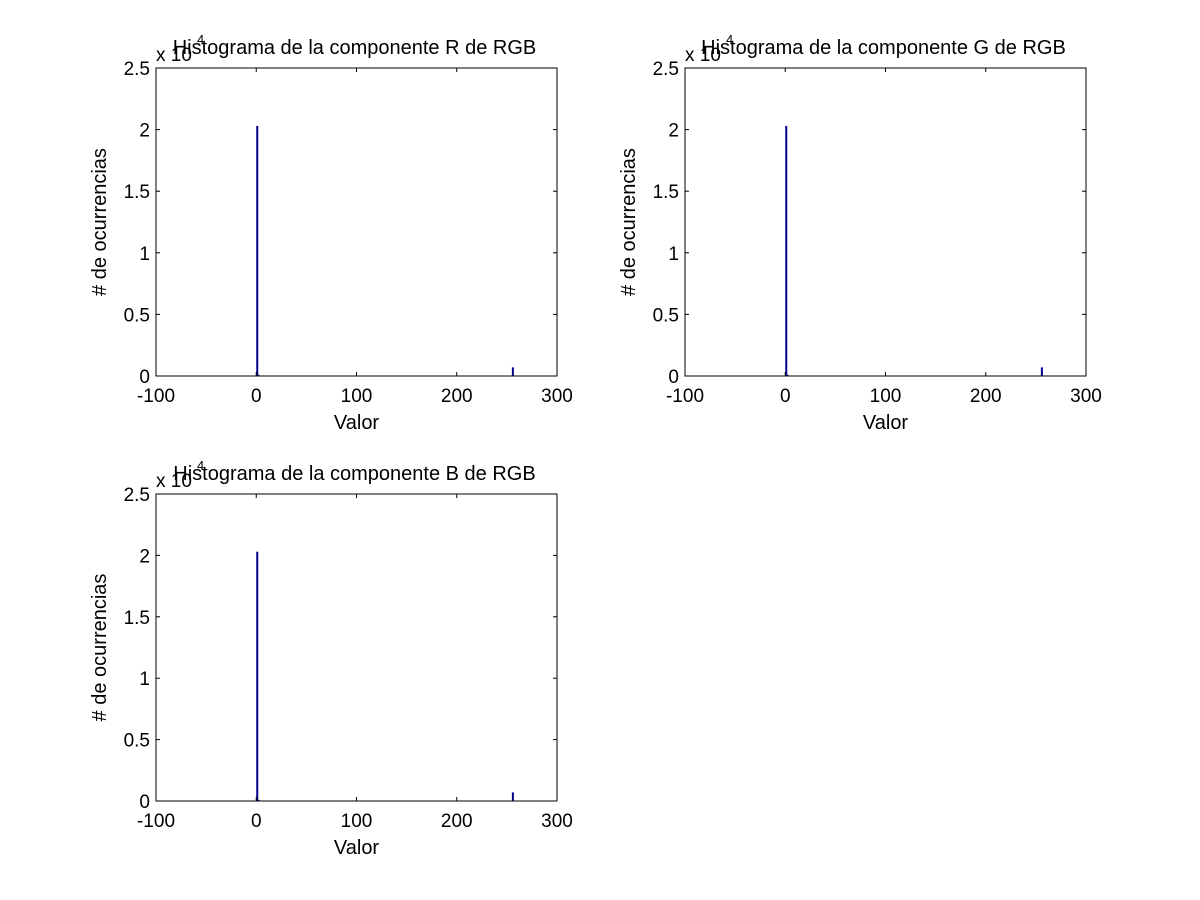 The image size is (1200, 900). I want to click on chart-title: Histograma de la componente B de RGB, so click(354, 474).